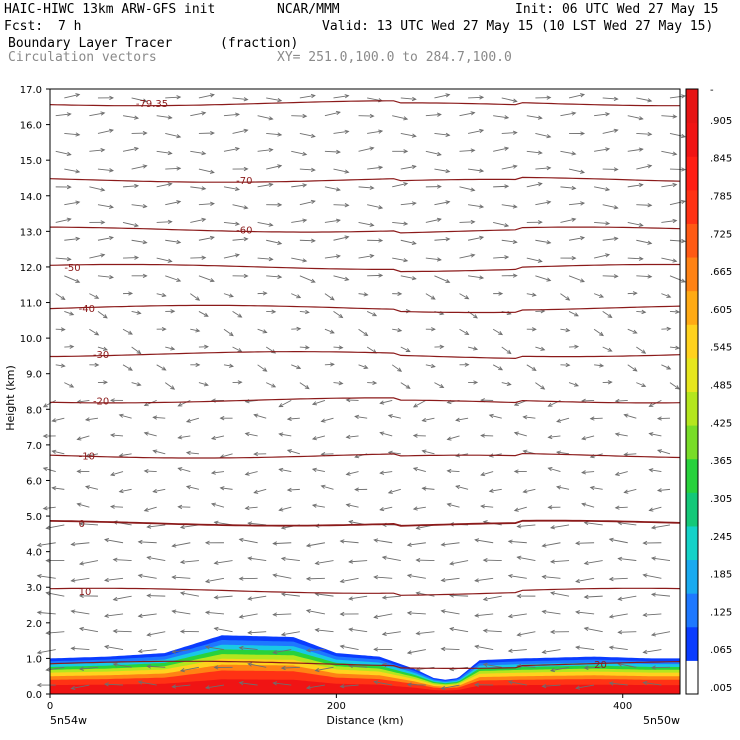 This screenshot has width=740, height=740. What do you see at coordinates (721, 121) in the screenshot?
I see `colorbar-label-15: .905` at bounding box center [721, 121].